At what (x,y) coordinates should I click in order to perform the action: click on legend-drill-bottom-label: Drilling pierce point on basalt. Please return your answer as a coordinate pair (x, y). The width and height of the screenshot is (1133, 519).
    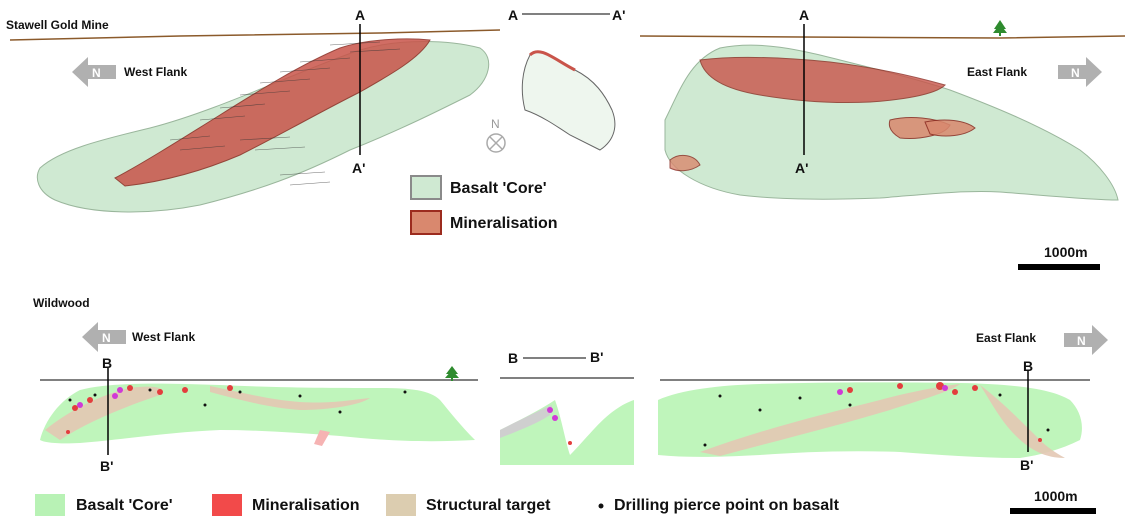
    Looking at the image, I should click on (726, 505).